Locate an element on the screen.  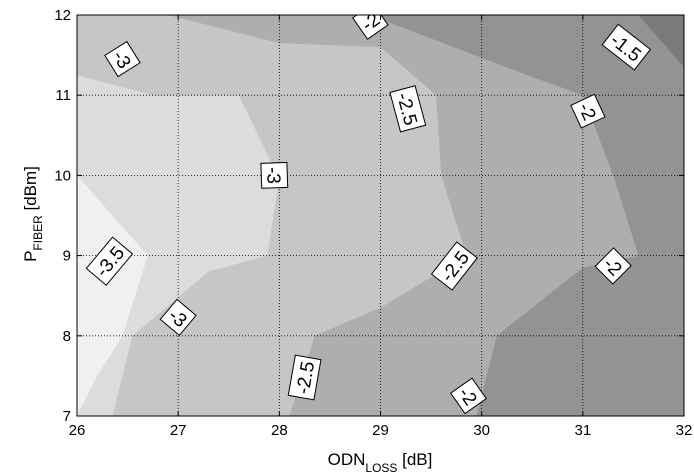
x-axis-label: ODNLOSS [dB] is located at coordinates (380, 461).